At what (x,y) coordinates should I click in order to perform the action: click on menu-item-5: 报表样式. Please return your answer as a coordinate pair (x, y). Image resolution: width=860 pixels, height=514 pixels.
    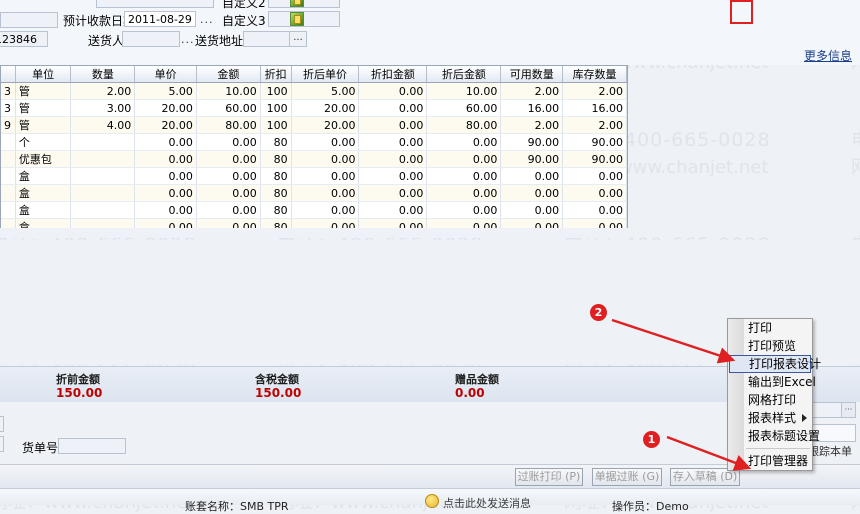
    Looking at the image, I should click on (770, 418).